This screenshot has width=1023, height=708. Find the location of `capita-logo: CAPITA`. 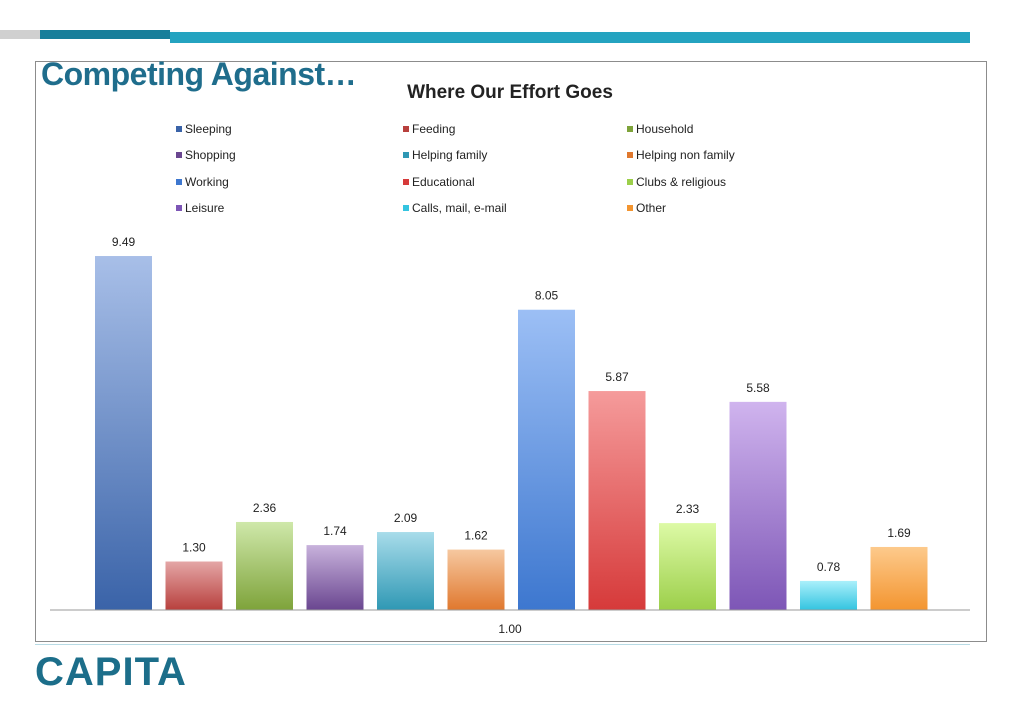

capita-logo: CAPITA is located at coordinates (111, 672).